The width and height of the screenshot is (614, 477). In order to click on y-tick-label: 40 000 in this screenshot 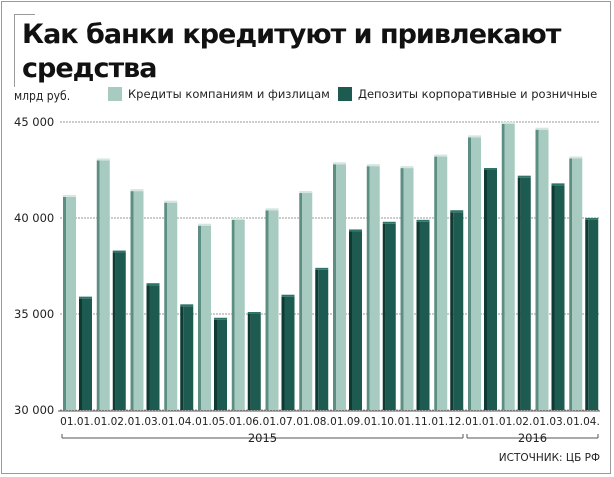, I will do `click(34, 218)`.